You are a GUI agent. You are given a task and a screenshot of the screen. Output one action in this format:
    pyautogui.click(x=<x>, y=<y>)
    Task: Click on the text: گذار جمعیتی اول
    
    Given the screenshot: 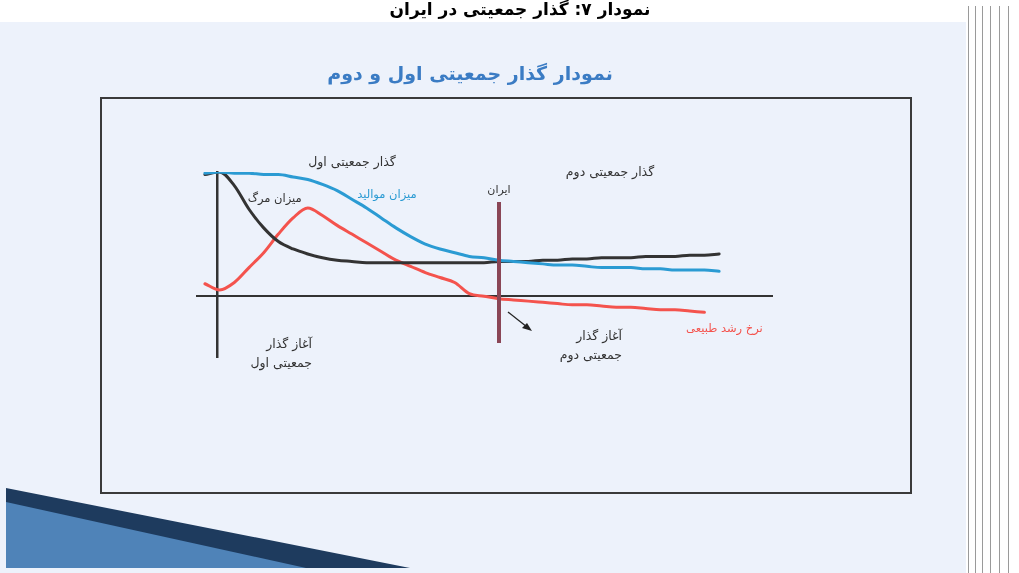 What is the action you would take?
    pyautogui.click(x=352, y=162)
    